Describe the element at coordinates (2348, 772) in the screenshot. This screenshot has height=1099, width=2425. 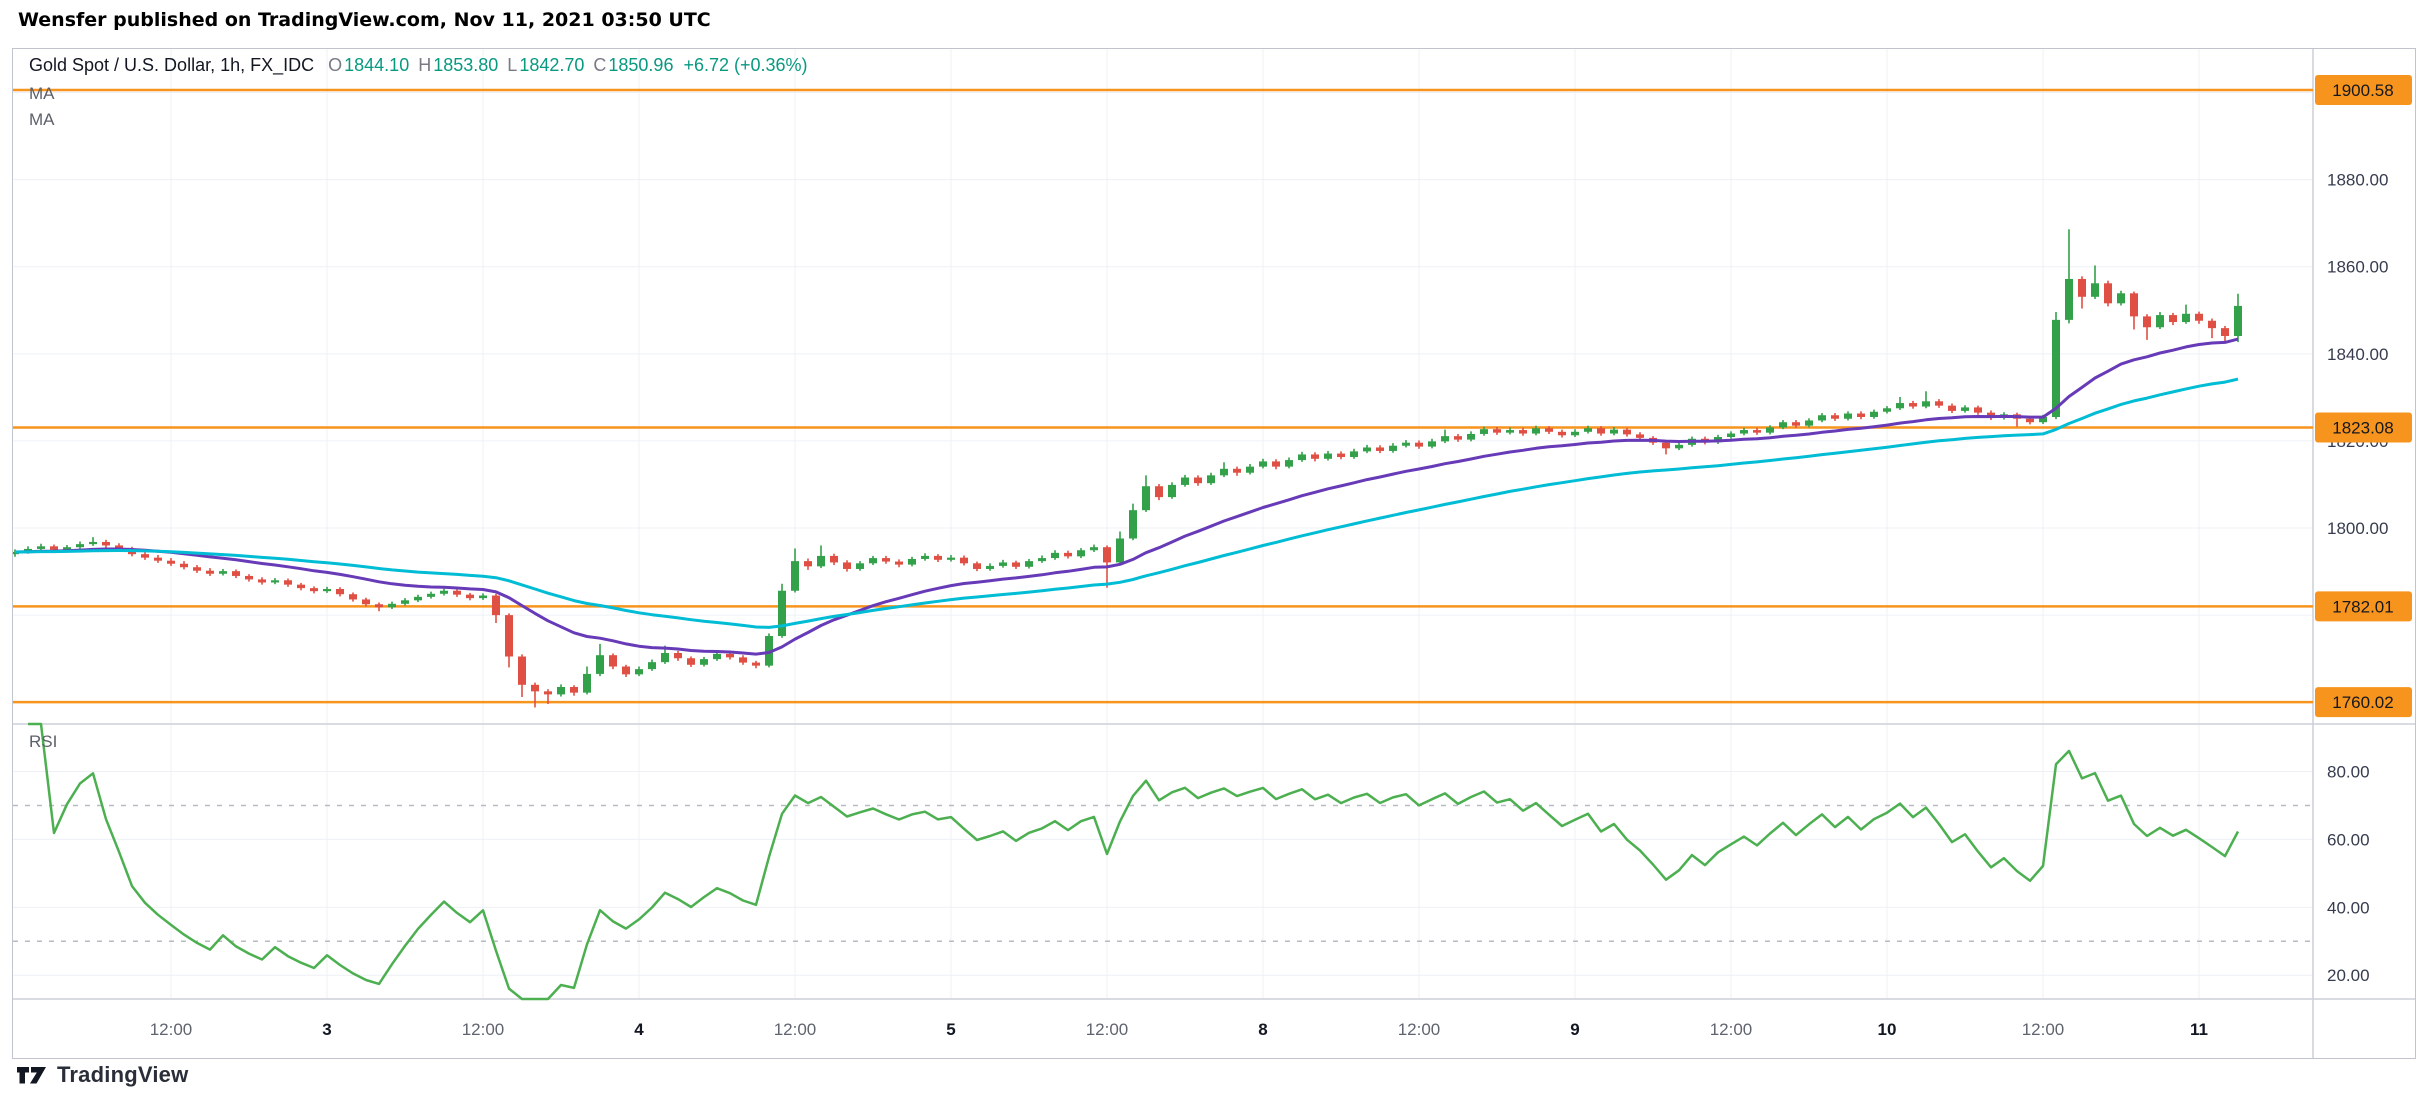
I see `rsi-tick-label: 80.00` at that location.